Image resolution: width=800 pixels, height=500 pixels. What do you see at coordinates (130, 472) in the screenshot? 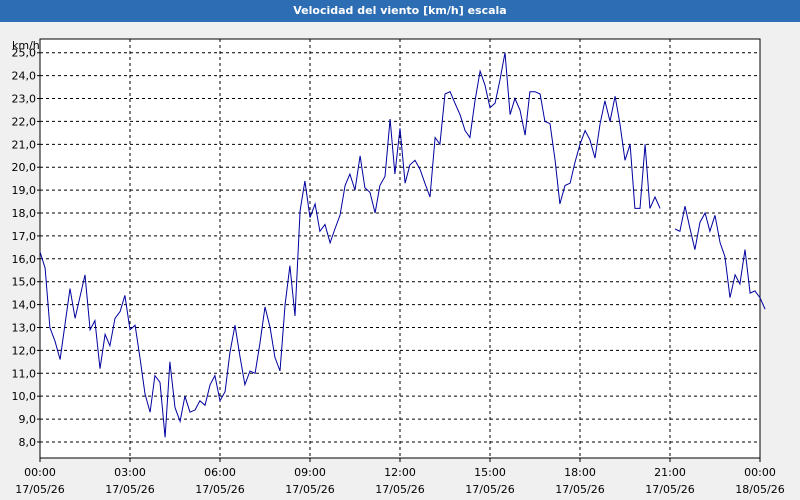
I see `x-tick-time: 03:00` at bounding box center [130, 472].